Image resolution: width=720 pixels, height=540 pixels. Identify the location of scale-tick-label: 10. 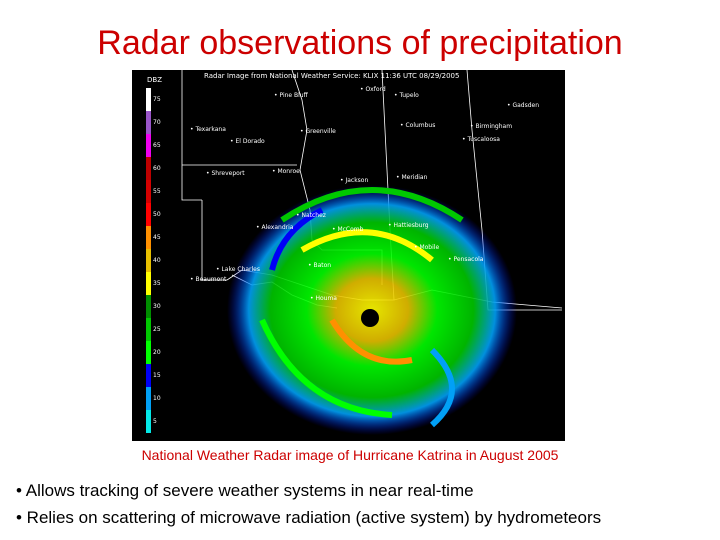
(157, 398).